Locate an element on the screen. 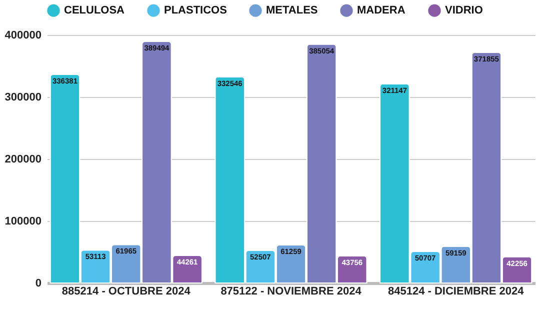  x-tick-label: 875122 - NOVIEMBRE 2024 is located at coordinates (291, 292).